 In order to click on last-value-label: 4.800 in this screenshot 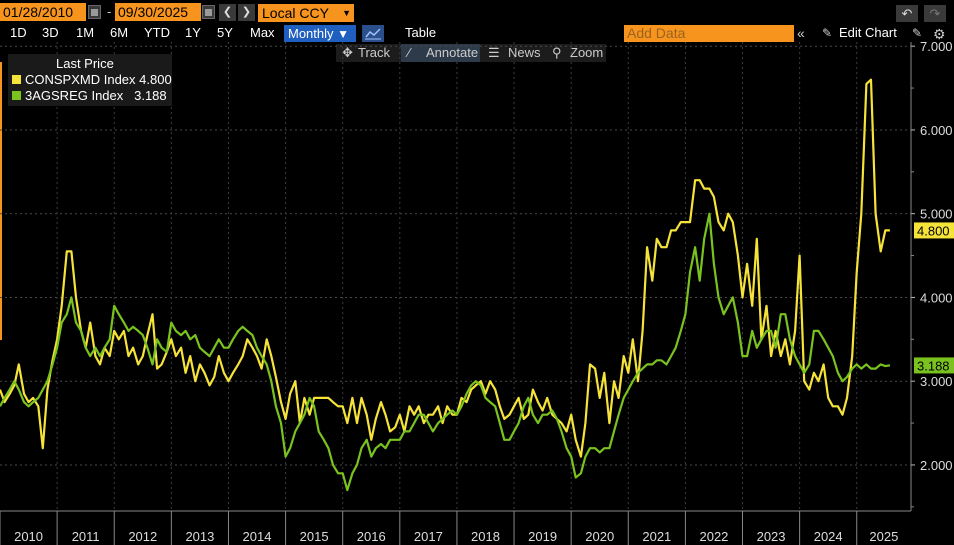, I will do `click(933, 230)`.